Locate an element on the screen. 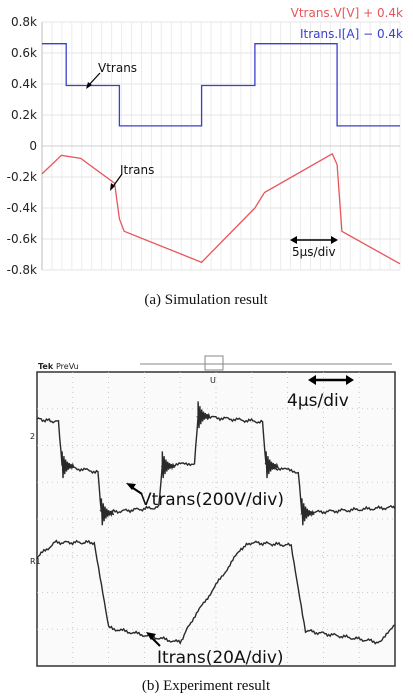 The width and height of the screenshot is (413, 696). itrans-scope-annotation: Itrans(20A/div) is located at coordinates (220, 658).